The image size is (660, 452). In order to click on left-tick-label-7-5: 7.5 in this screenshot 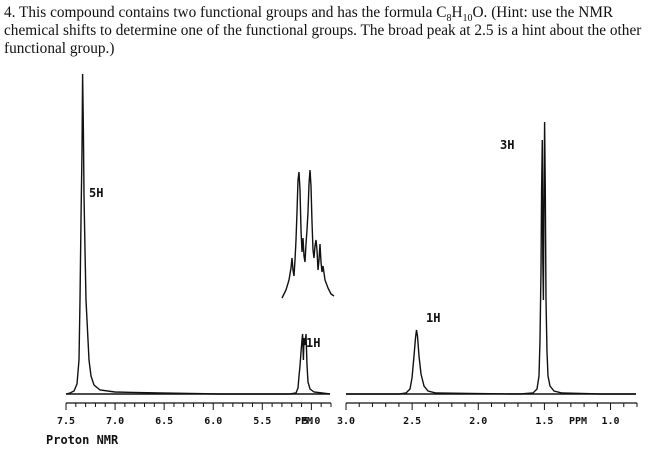, I will do `click(66, 421)`.